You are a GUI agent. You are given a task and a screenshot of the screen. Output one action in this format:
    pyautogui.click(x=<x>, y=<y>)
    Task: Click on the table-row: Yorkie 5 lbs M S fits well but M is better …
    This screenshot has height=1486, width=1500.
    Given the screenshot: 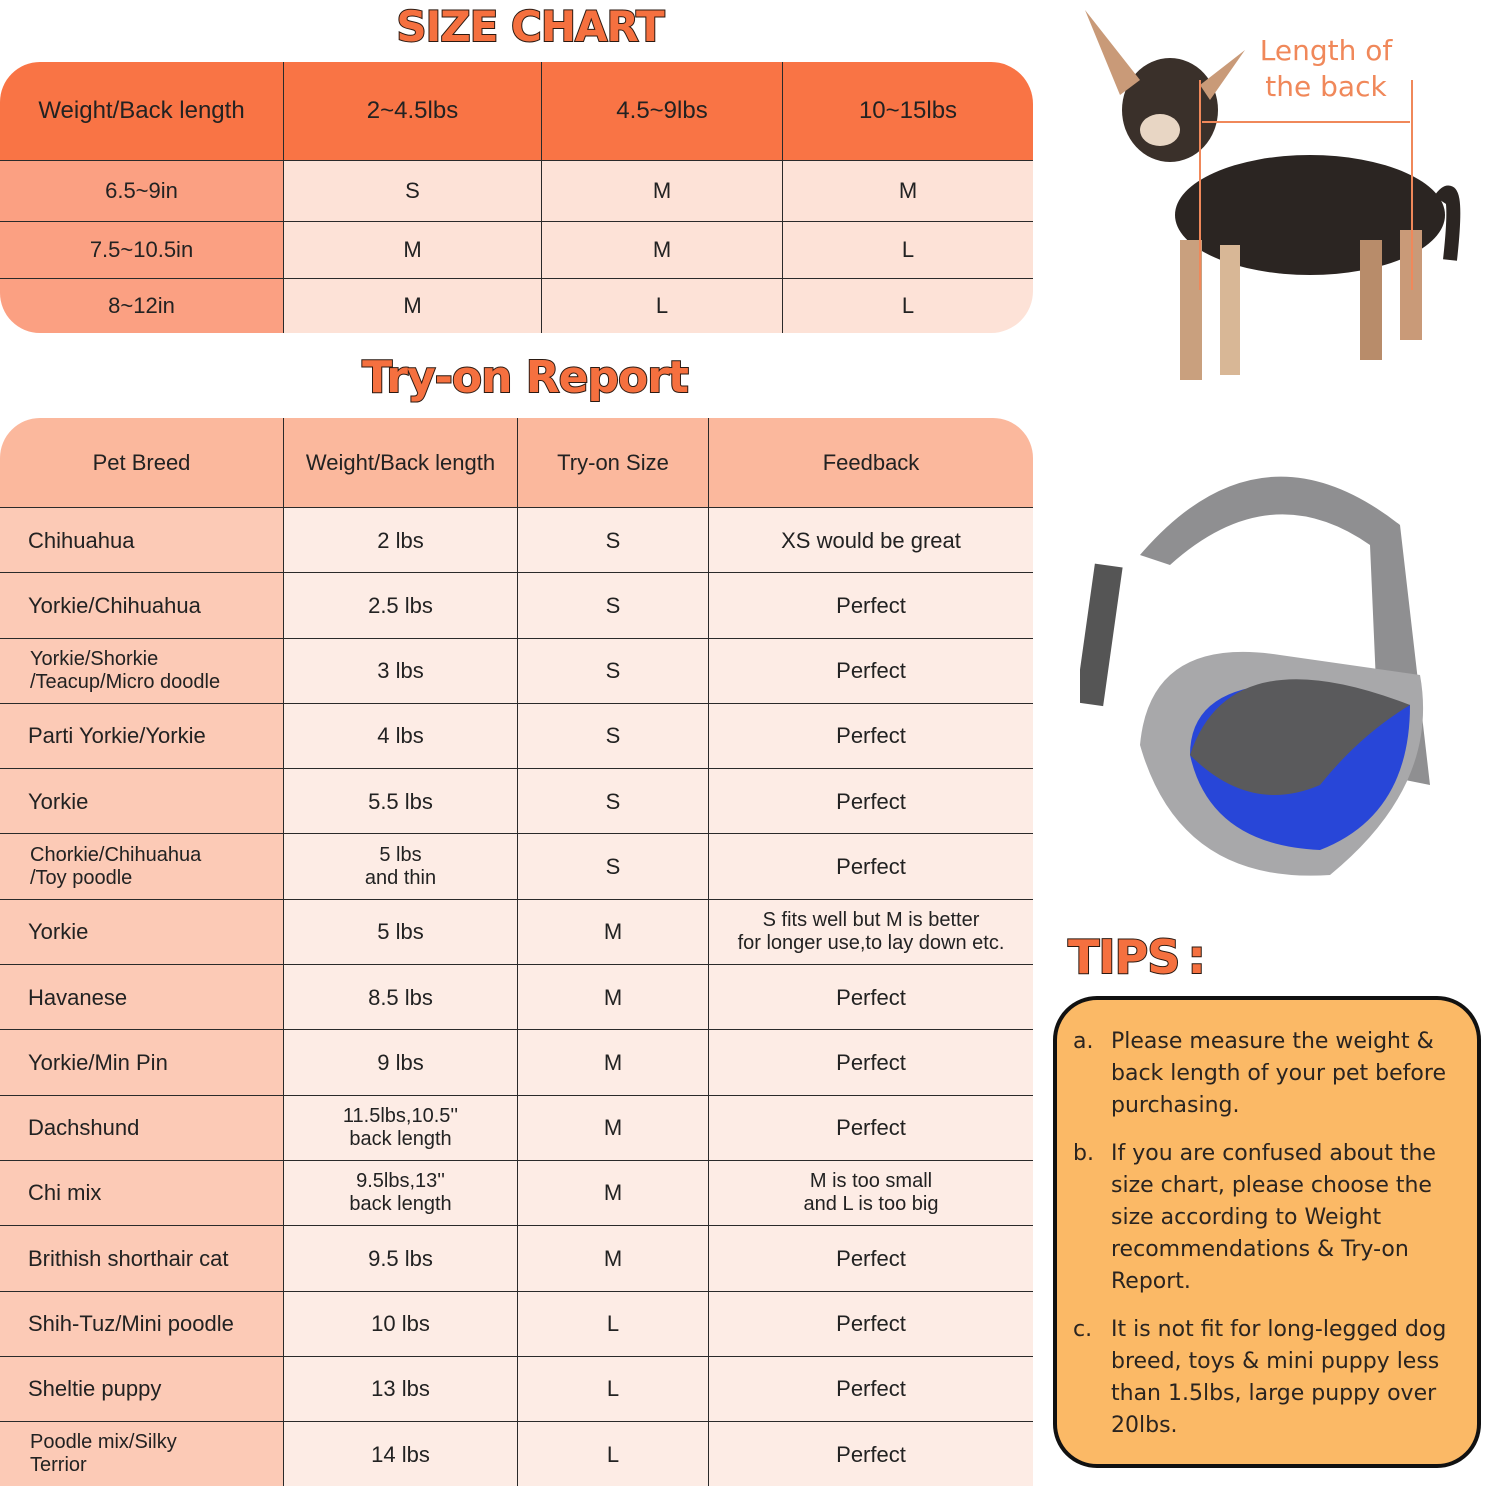 What is the action you would take?
    pyautogui.click(x=516, y=931)
    